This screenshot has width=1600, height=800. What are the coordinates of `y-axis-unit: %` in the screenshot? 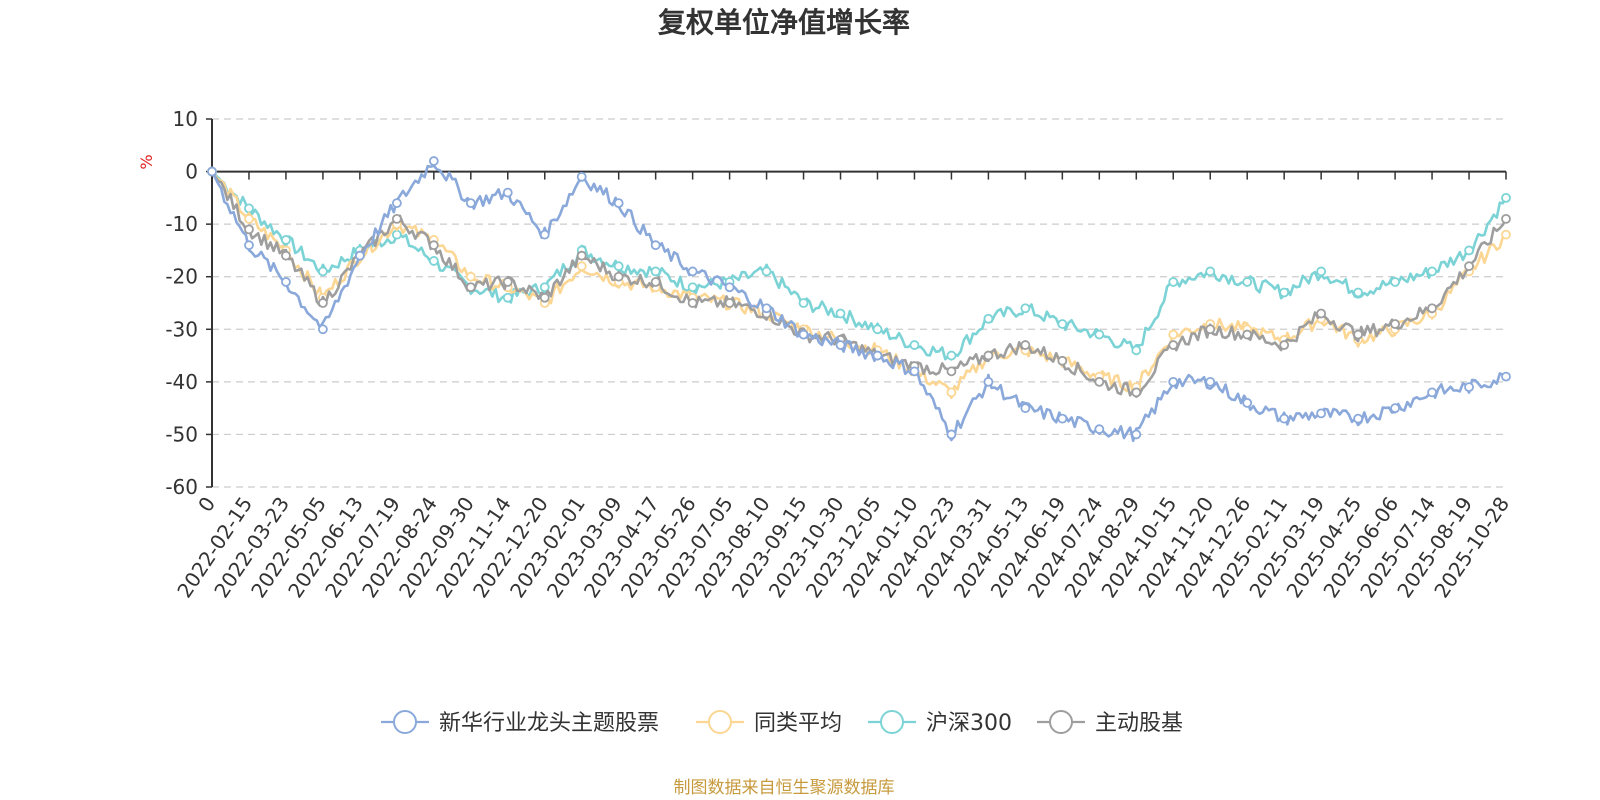 It's located at (146, 161).